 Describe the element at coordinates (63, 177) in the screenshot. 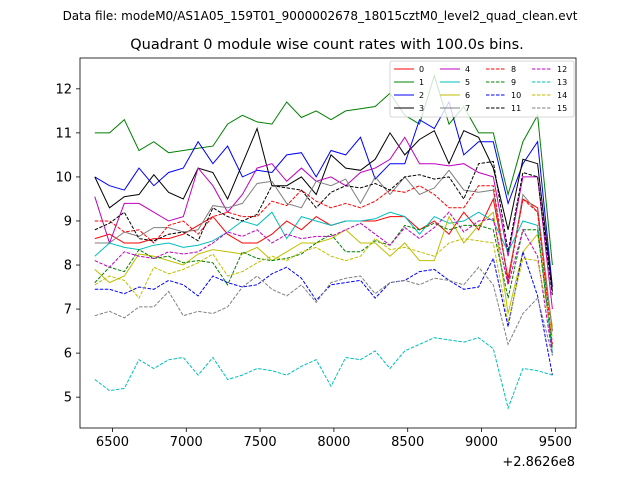

I see `y-tick-label: 10` at that location.